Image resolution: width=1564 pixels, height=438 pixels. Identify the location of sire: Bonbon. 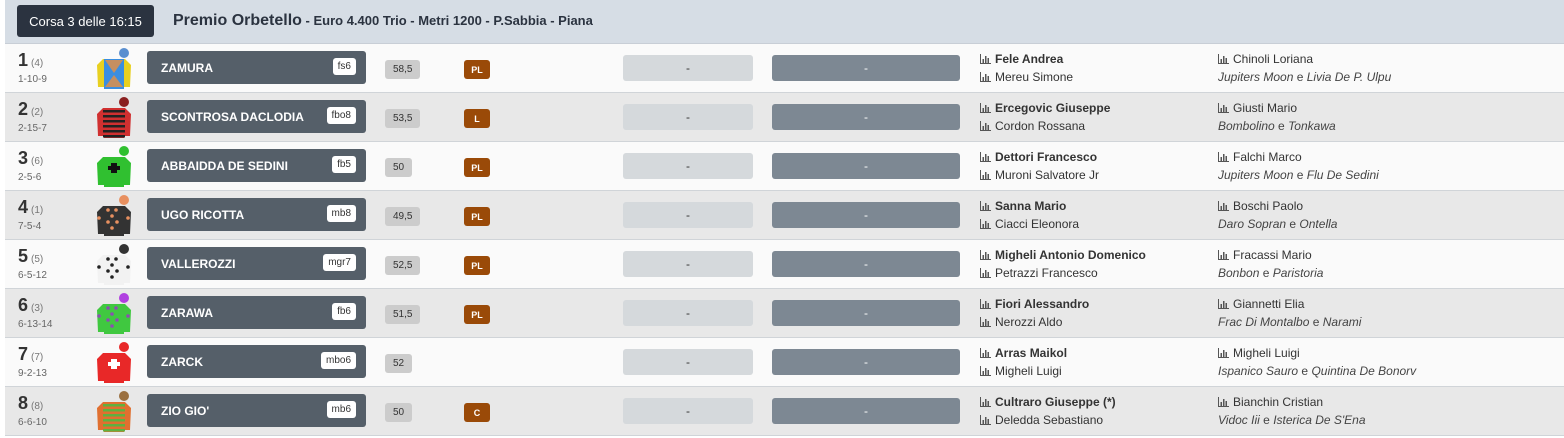
(1239, 273).